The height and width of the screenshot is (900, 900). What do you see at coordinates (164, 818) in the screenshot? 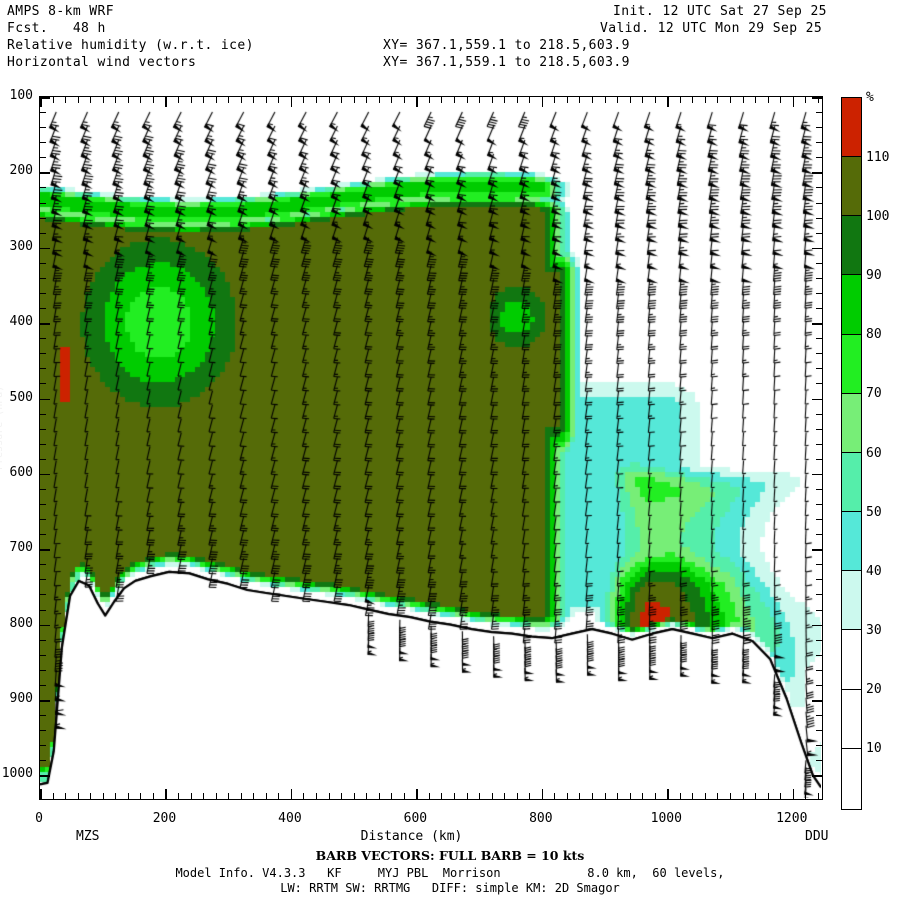
I see `x-tick-label: 200` at bounding box center [164, 818].